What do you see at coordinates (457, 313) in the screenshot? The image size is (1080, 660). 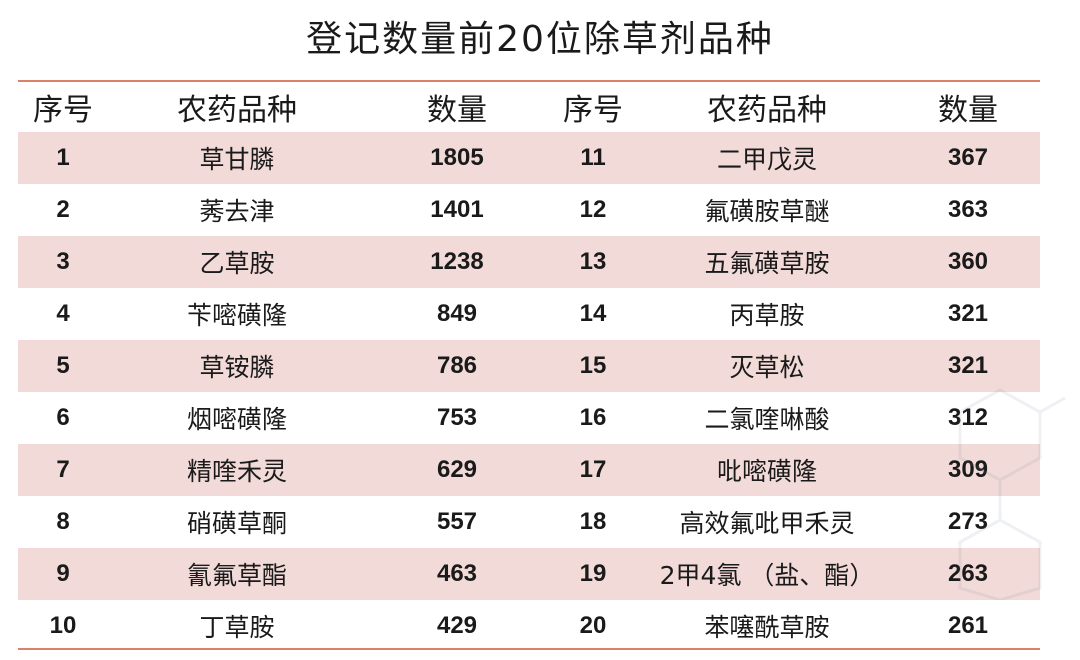 I see `cell-count-left: 849` at bounding box center [457, 313].